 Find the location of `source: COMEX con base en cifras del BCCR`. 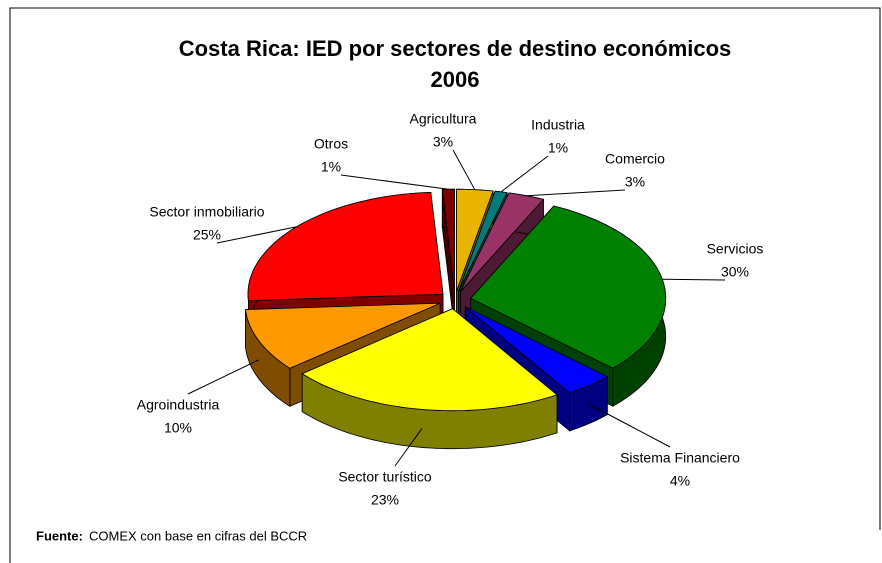

source: COMEX con base en cifras del BCCR is located at coordinates (198, 535).